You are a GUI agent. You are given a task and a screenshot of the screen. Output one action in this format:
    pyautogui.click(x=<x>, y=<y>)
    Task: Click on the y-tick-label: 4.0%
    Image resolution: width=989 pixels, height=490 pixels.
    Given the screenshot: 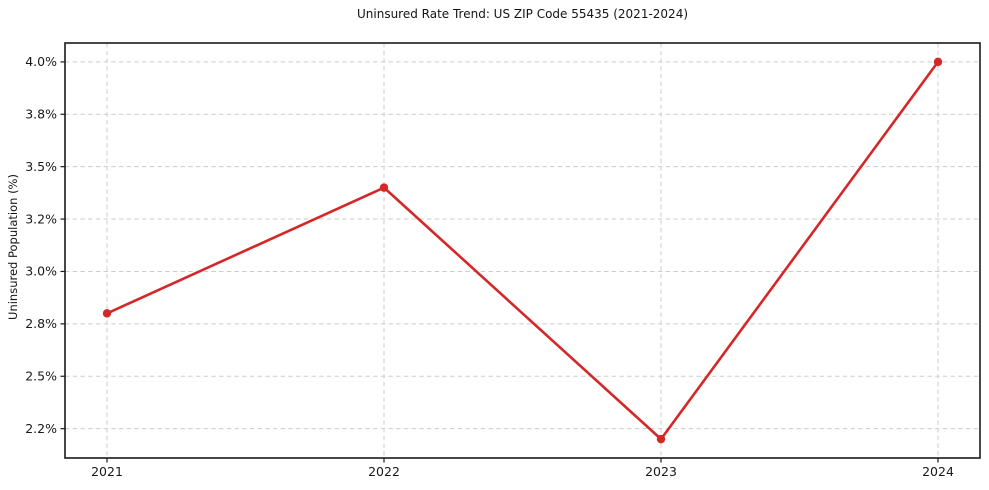 What is the action you would take?
    pyautogui.click(x=41, y=61)
    